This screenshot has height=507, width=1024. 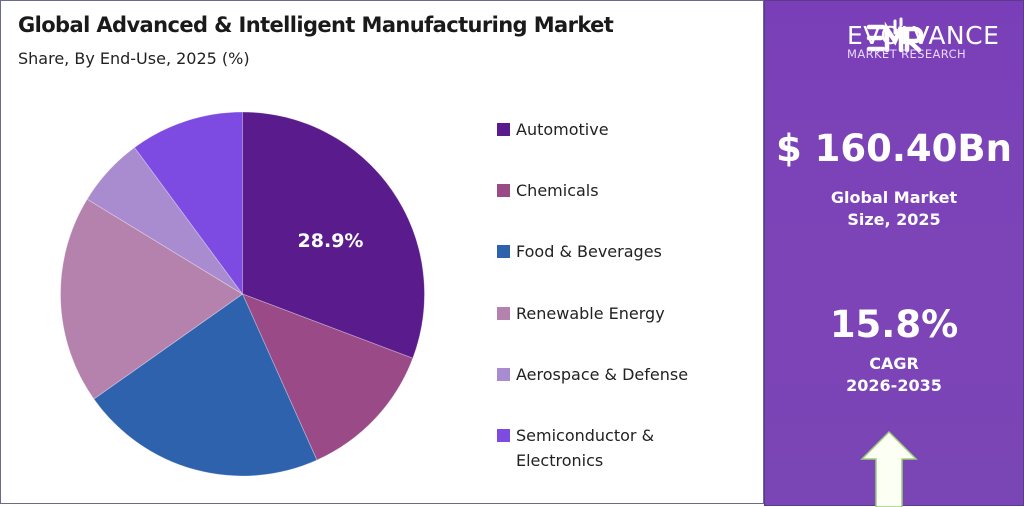 I want to click on market-size-label-1: Global Market, so click(x=894, y=197).